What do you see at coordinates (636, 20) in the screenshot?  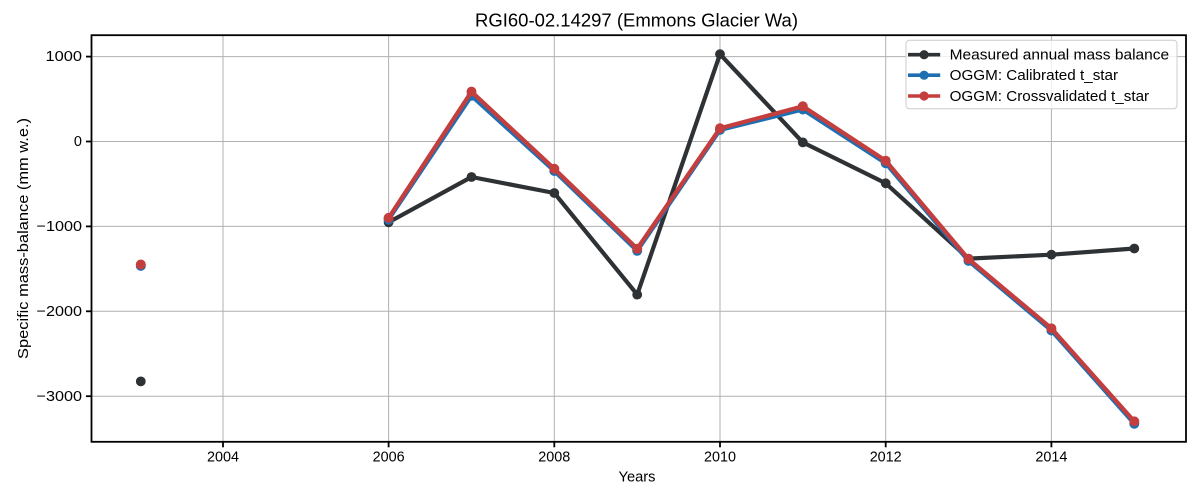 I see `svg-text:RGI60-02.14297 (Emmons Glacier: RGI60-02.14297 (Emmons Glacier Wa)` at bounding box center [636, 20].